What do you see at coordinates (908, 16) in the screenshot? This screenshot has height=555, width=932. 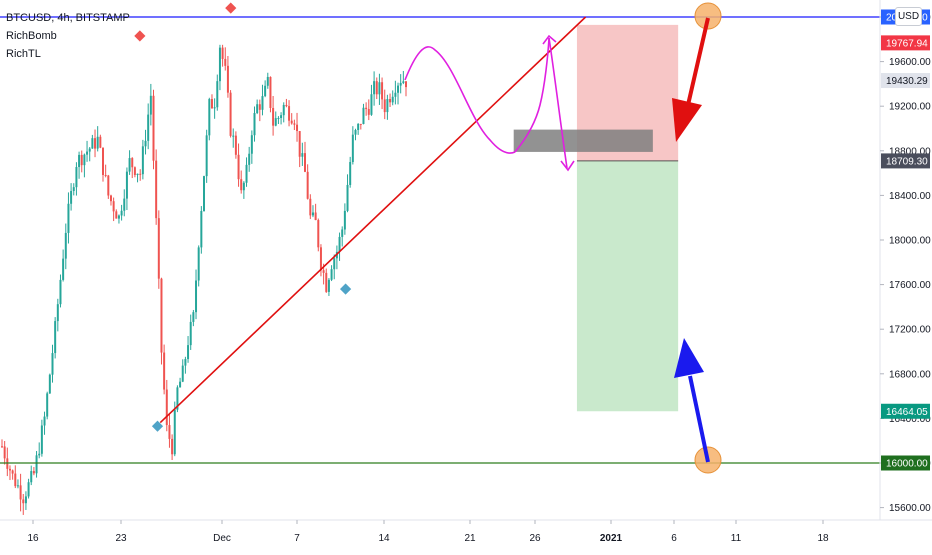 I see `currency-button: USD` at bounding box center [908, 16].